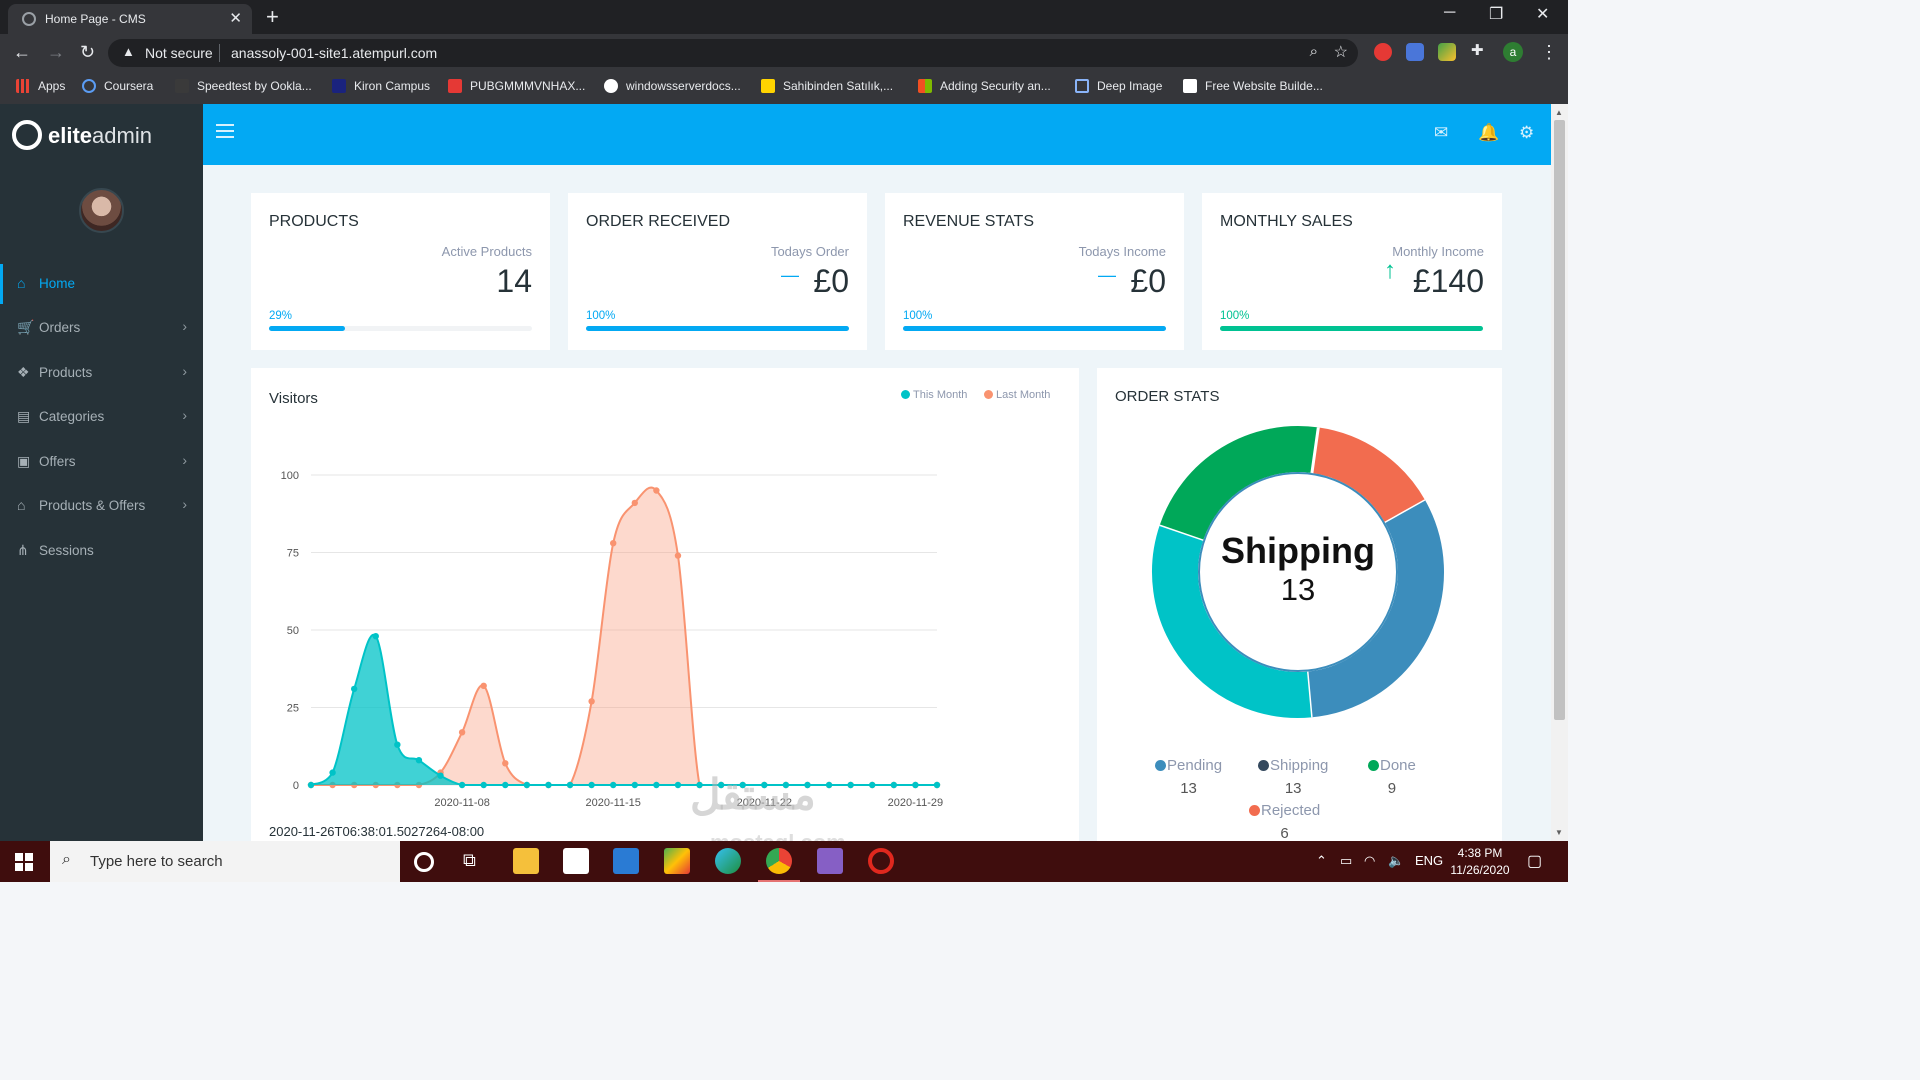  I want to click on browser-menu-icon: ⋮, so click(1549, 52).